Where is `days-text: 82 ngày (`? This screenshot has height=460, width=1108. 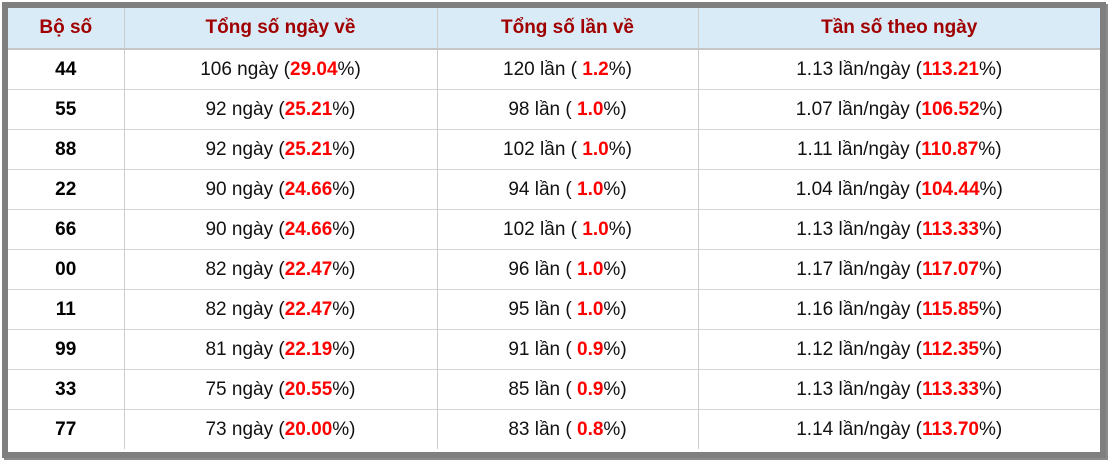
days-text: 82 ngày ( is located at coordinates (245, 269).